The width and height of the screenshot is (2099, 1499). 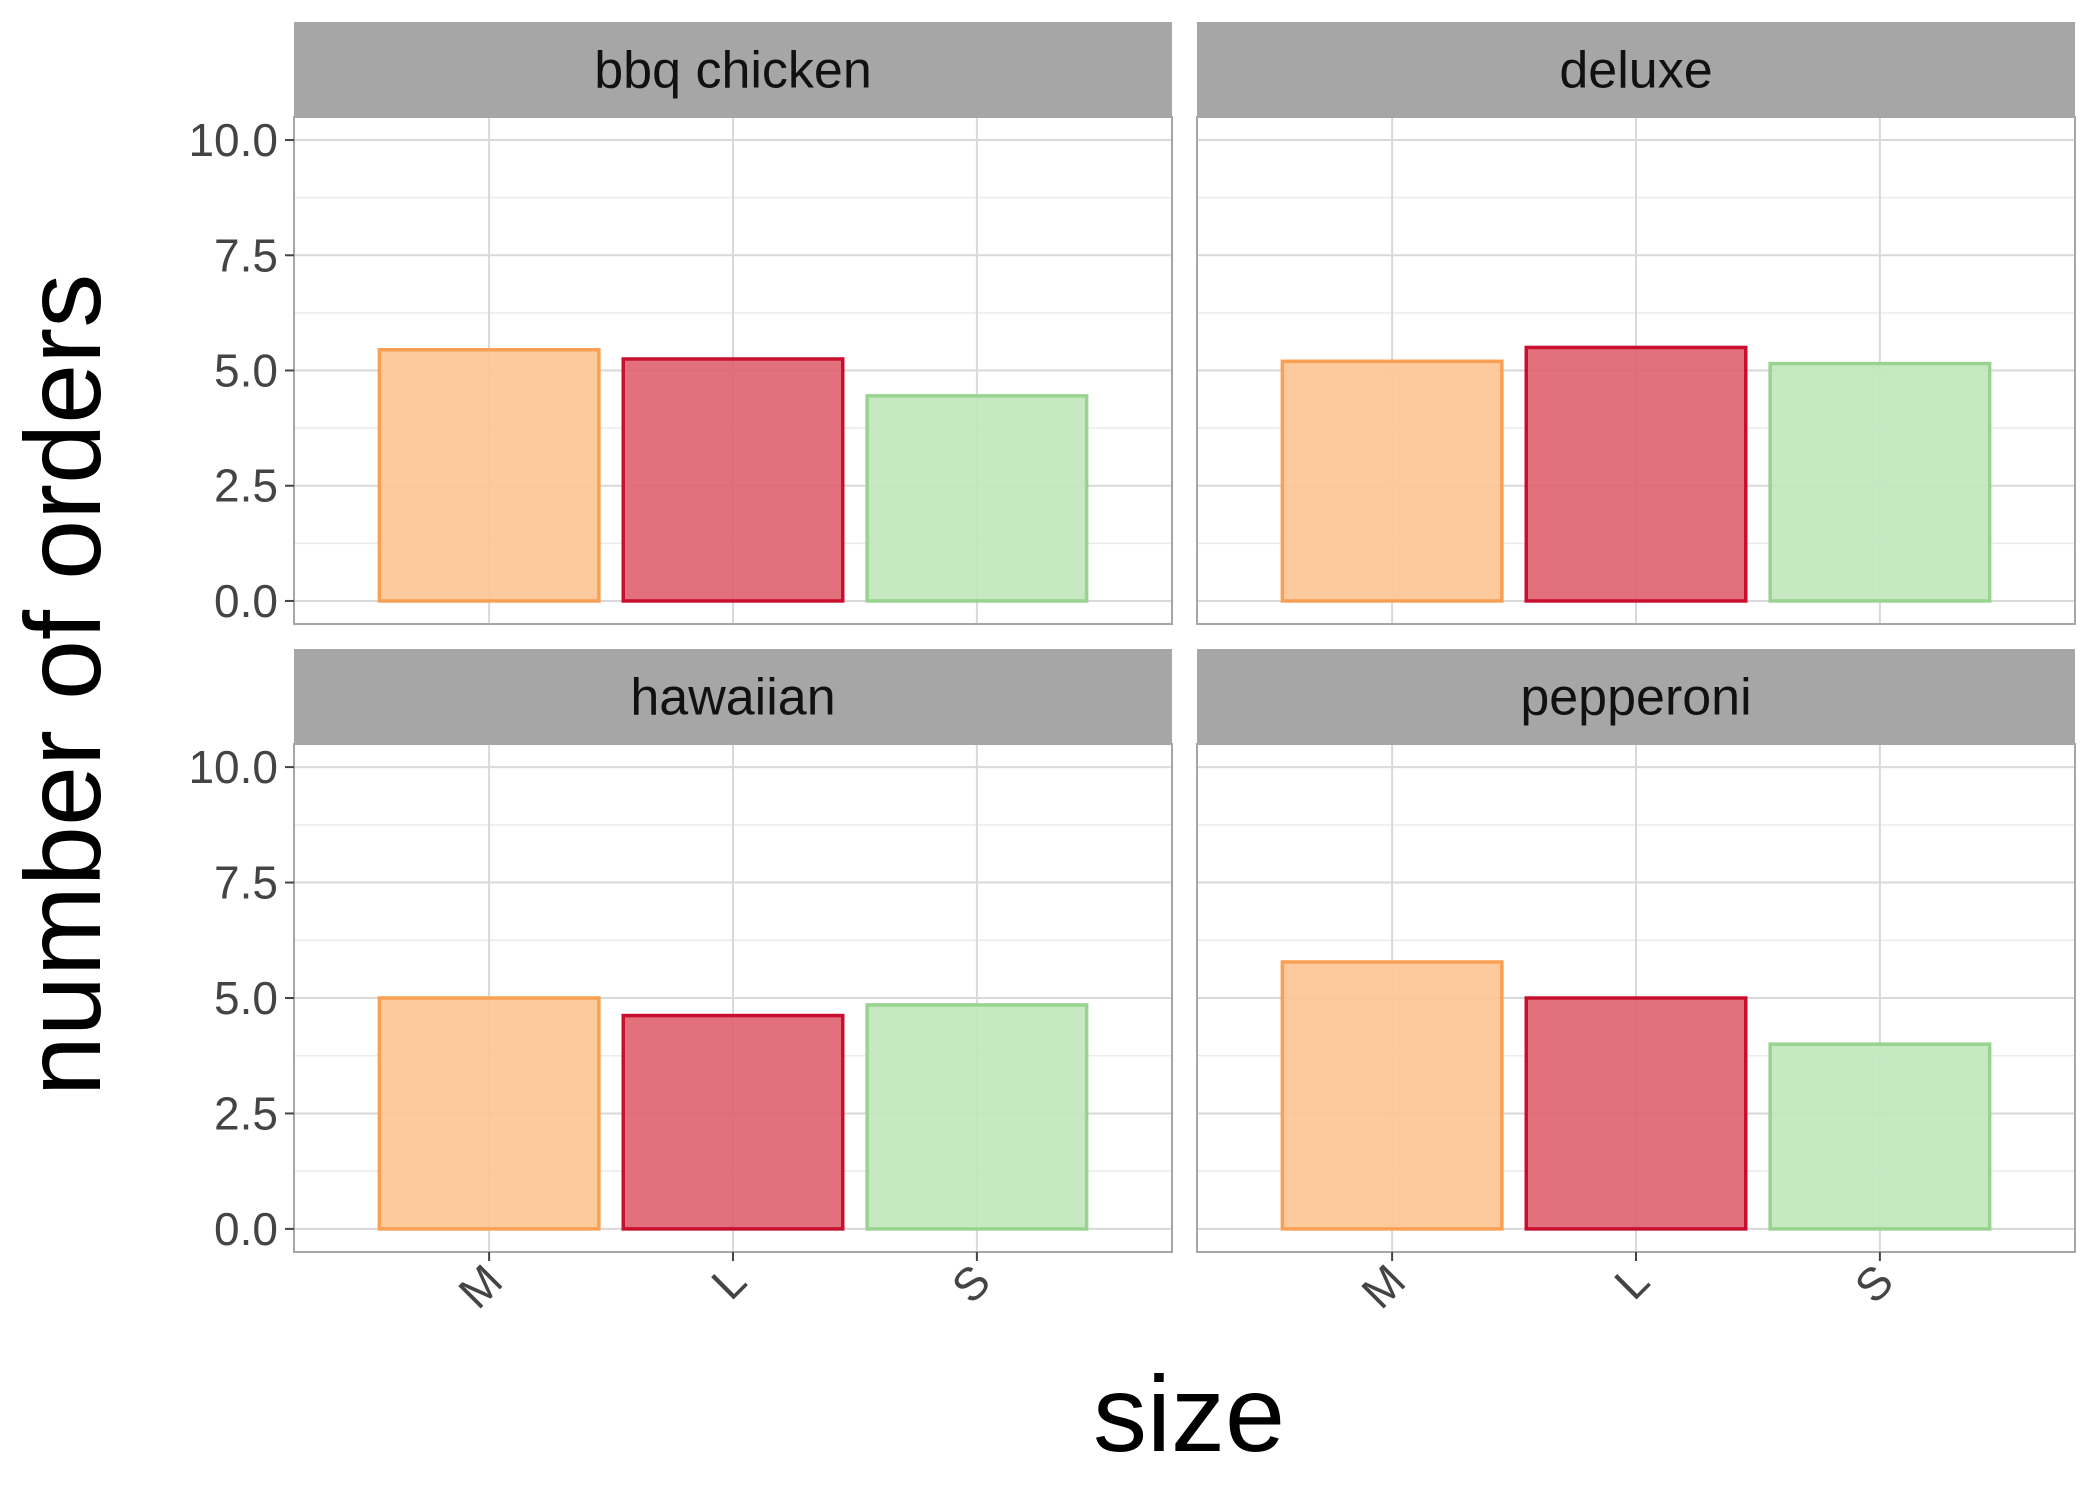 I want to click on y-axis-title: number of orders, so click(x=62, y=685).